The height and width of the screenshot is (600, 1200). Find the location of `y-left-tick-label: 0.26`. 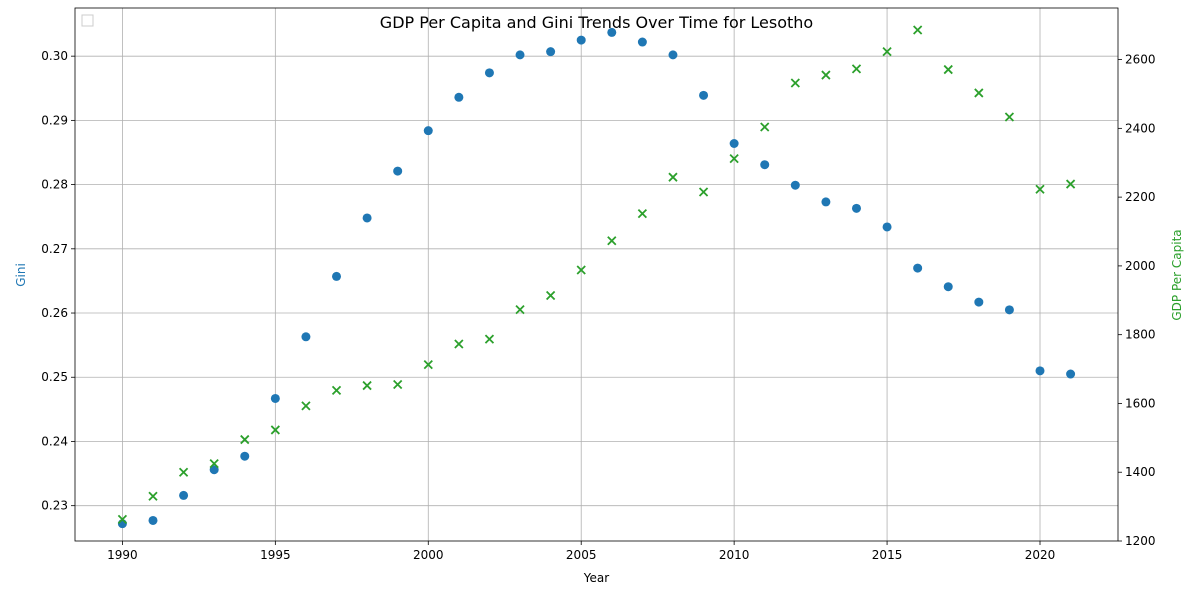

y-left-tick-label: 0.26 is located at coordinates (54, 313).